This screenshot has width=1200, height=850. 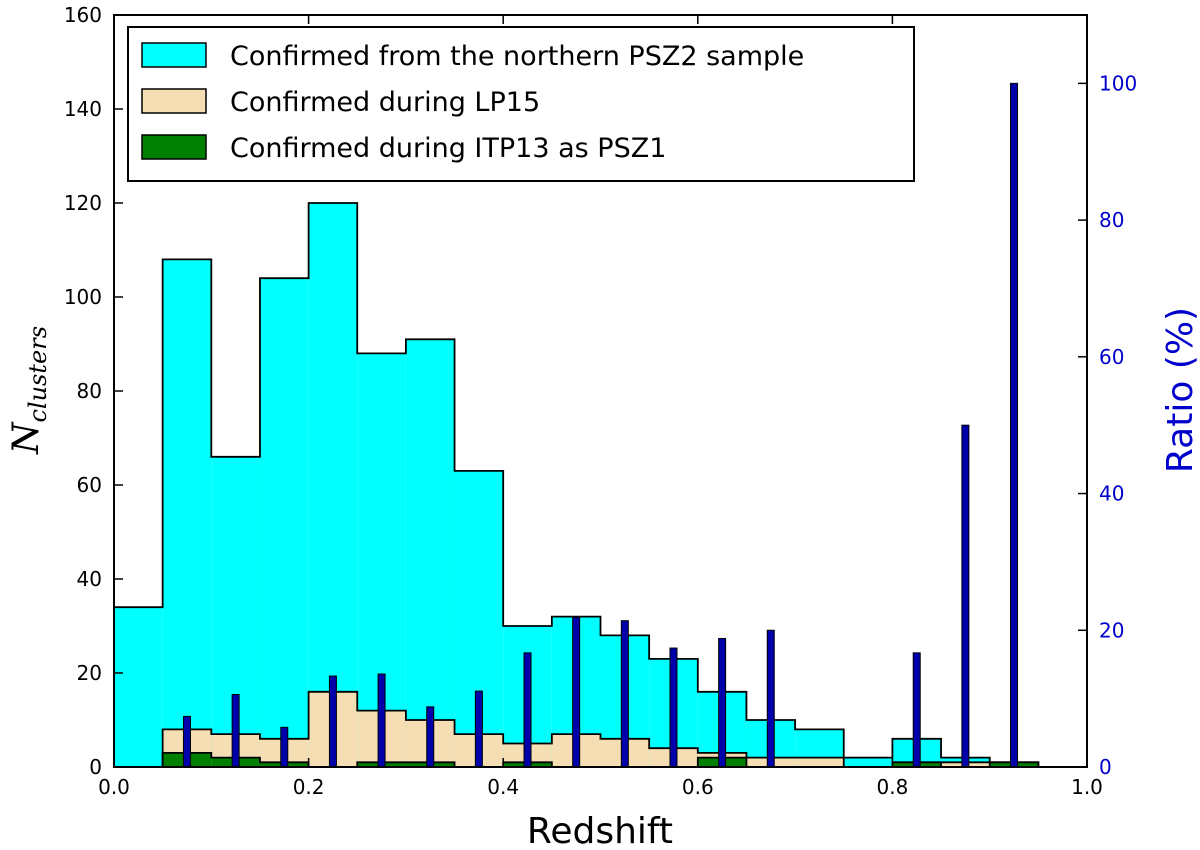 What do you see at coordinates (600, 830) in the screenshot?
I see `x-axis-label: Redshift` at bounding box center [600, 830].